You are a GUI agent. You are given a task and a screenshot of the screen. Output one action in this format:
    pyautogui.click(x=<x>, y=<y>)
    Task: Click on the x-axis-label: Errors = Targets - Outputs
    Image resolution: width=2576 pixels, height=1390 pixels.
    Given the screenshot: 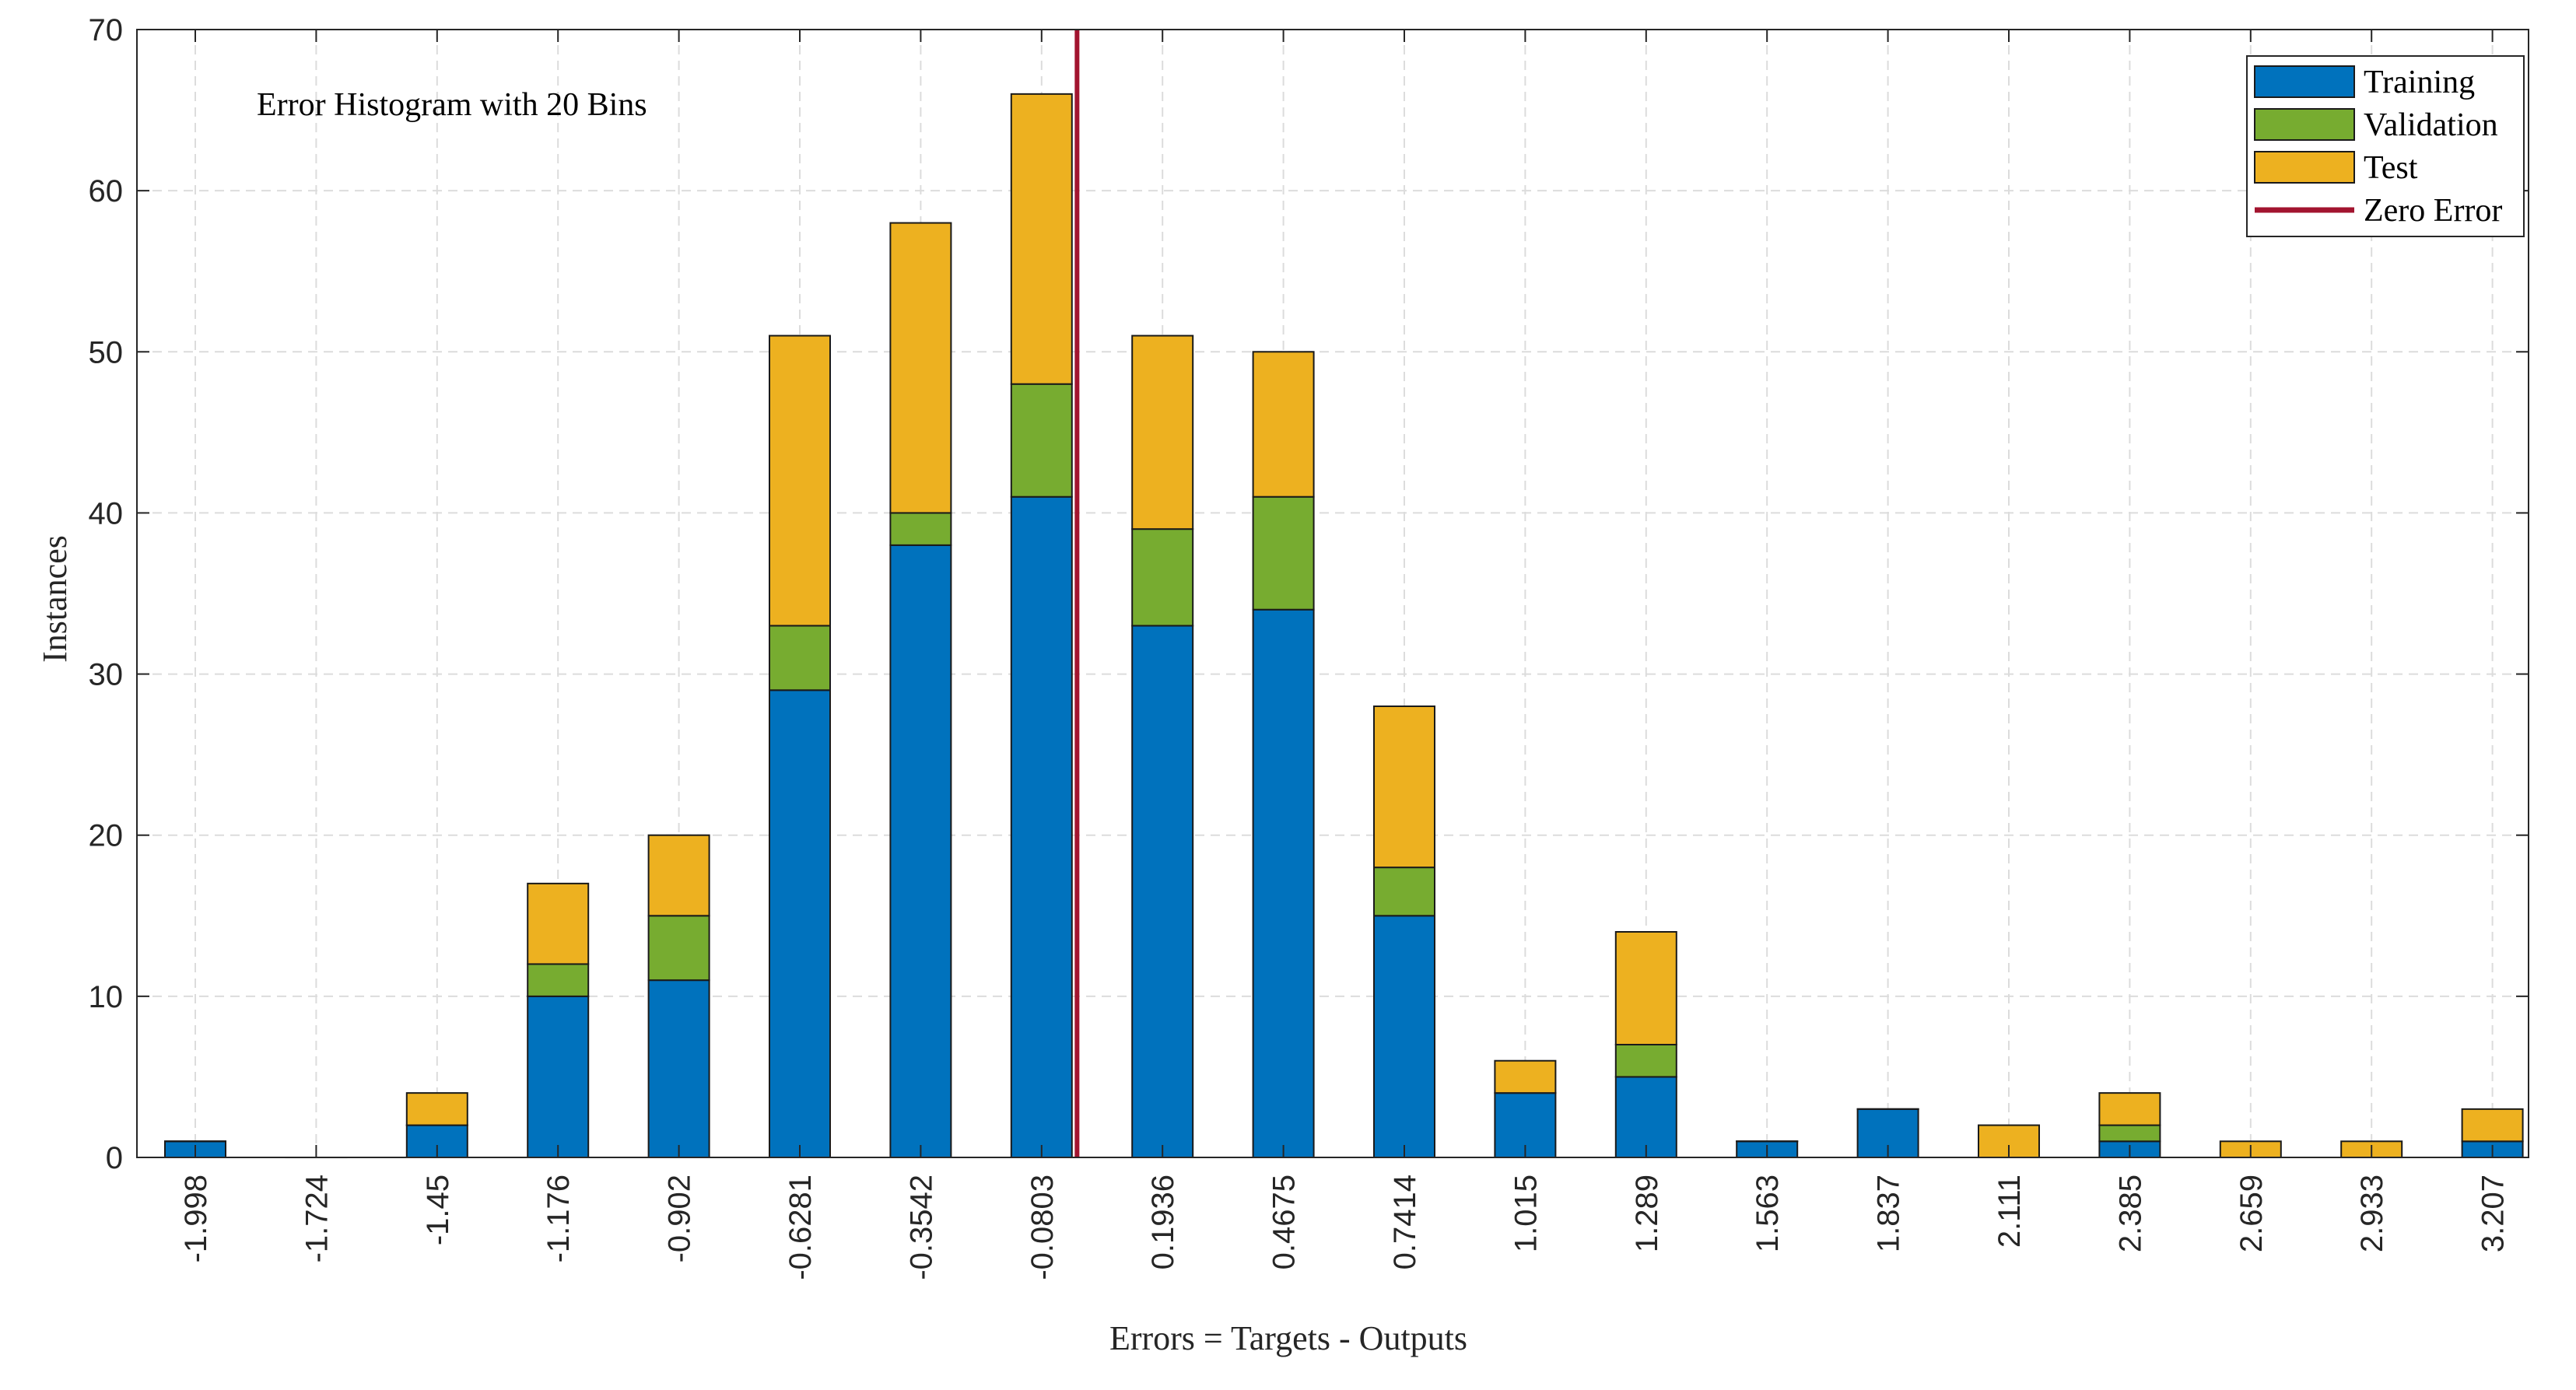 What is the action you would take?
    pyautogui.click(x=1288, y=1338)
    